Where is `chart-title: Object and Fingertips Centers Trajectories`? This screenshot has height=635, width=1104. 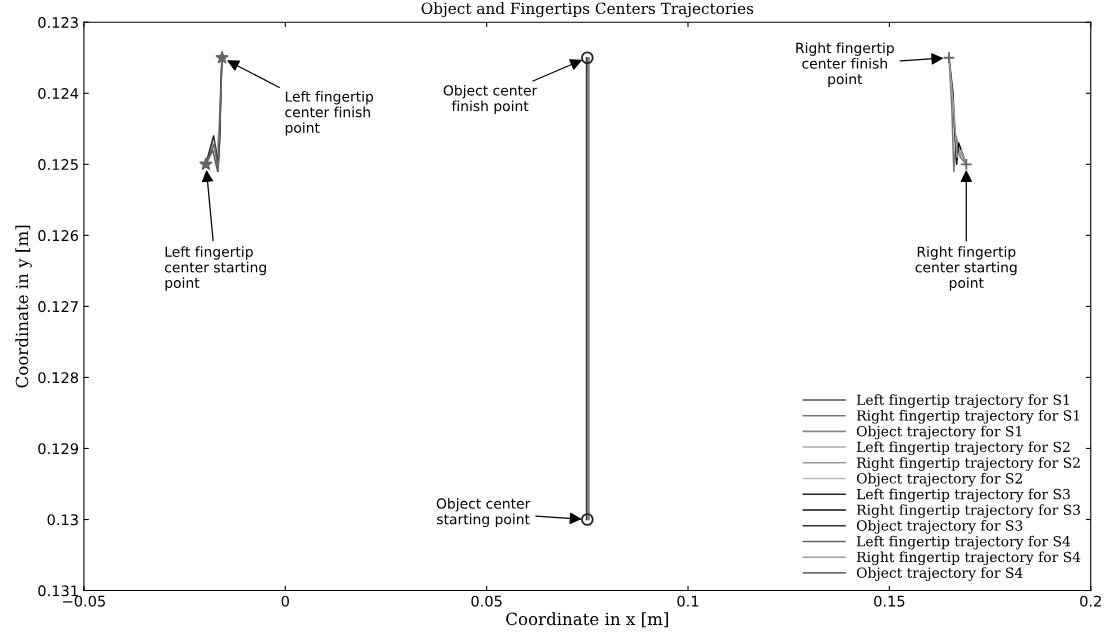 chart-title: Object and Fingertips Centers Trajectories is located at coordinates (587, 10).